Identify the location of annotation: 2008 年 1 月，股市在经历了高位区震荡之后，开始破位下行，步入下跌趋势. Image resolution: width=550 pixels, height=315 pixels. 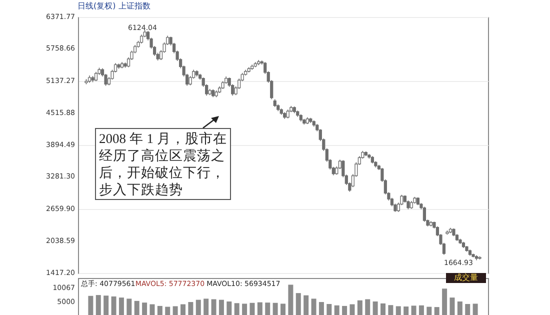
(163, 164).